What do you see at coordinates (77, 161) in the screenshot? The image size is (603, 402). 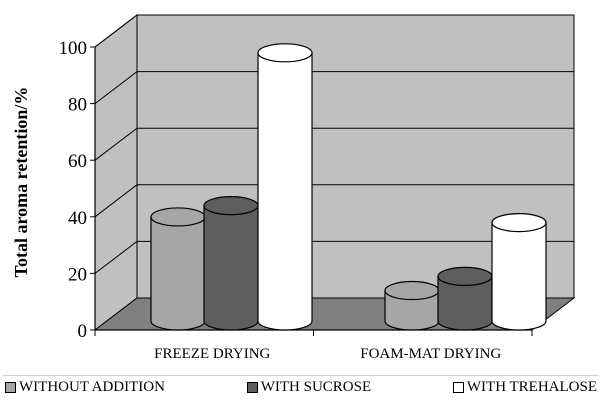 I see `y-tick-label: 60` at bounding box center [77, 161].